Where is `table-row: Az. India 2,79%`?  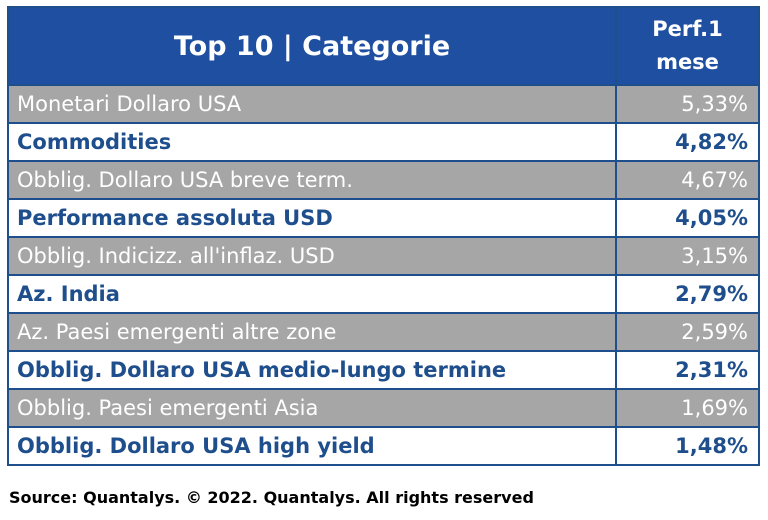 table-row: Az. India 2,79% is located at coordinates (383, 294).